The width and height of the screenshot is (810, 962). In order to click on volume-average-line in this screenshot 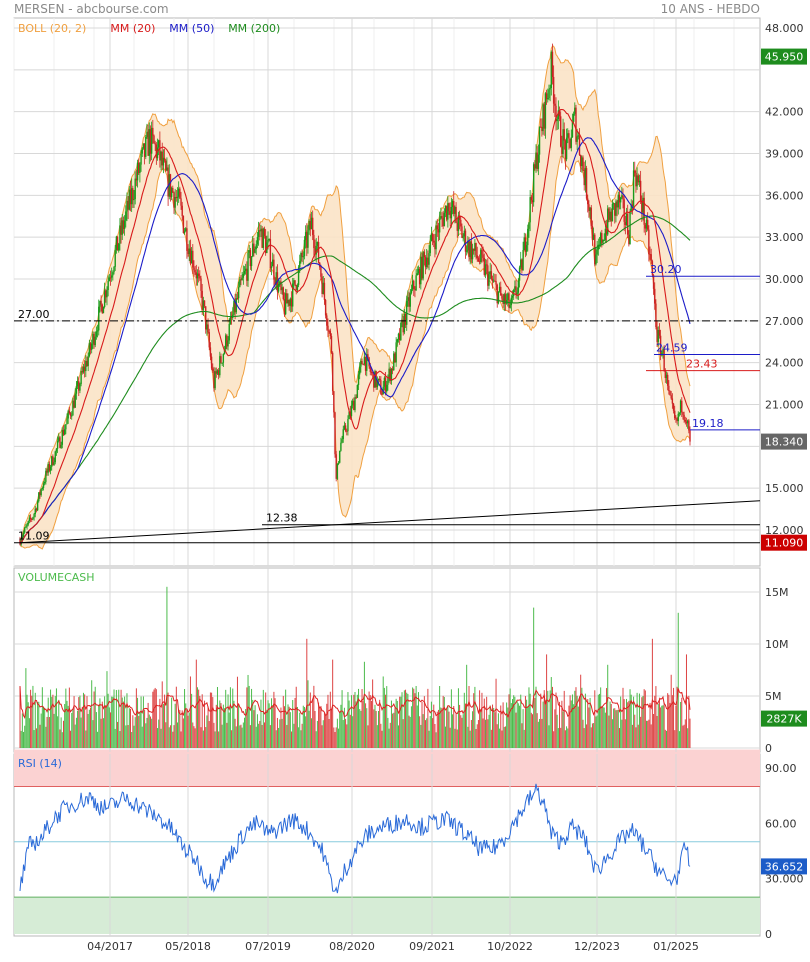, I will do `click(355, 703)`.